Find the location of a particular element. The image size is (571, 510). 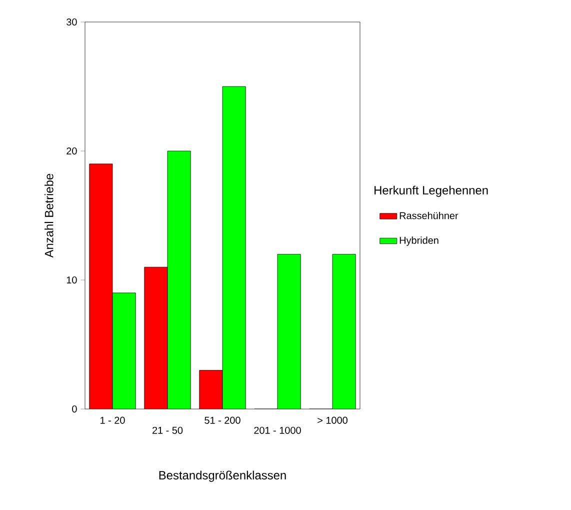

x-tick-label: > 1000 is located at coordinates (333, 420).